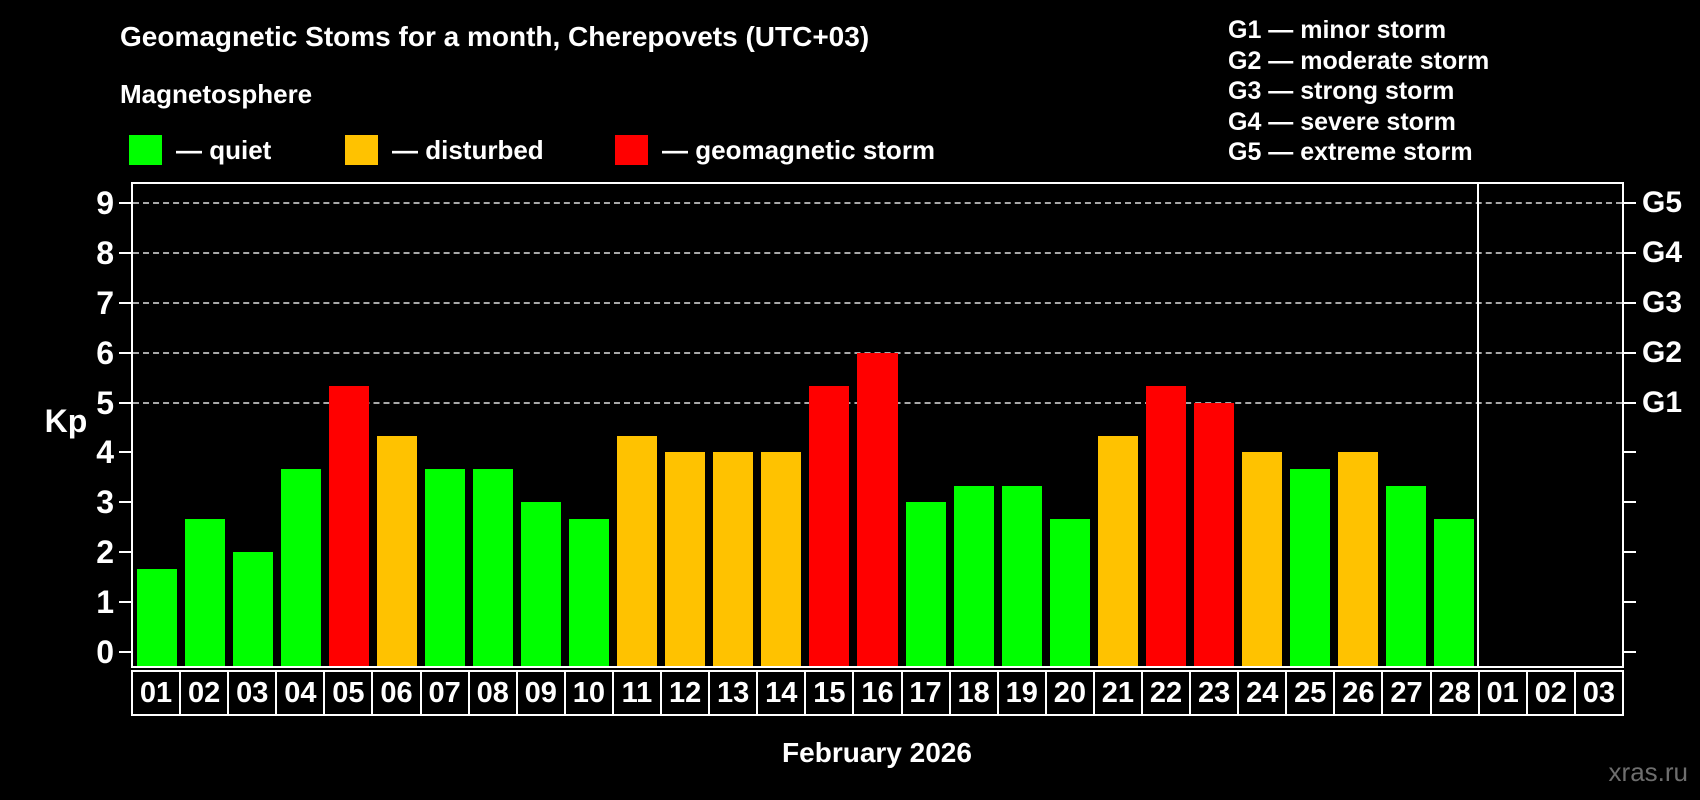 The height and width of the screenshot is (800, 1700). I want to click on kp-bar-day-15-storm, so click(829, 526).